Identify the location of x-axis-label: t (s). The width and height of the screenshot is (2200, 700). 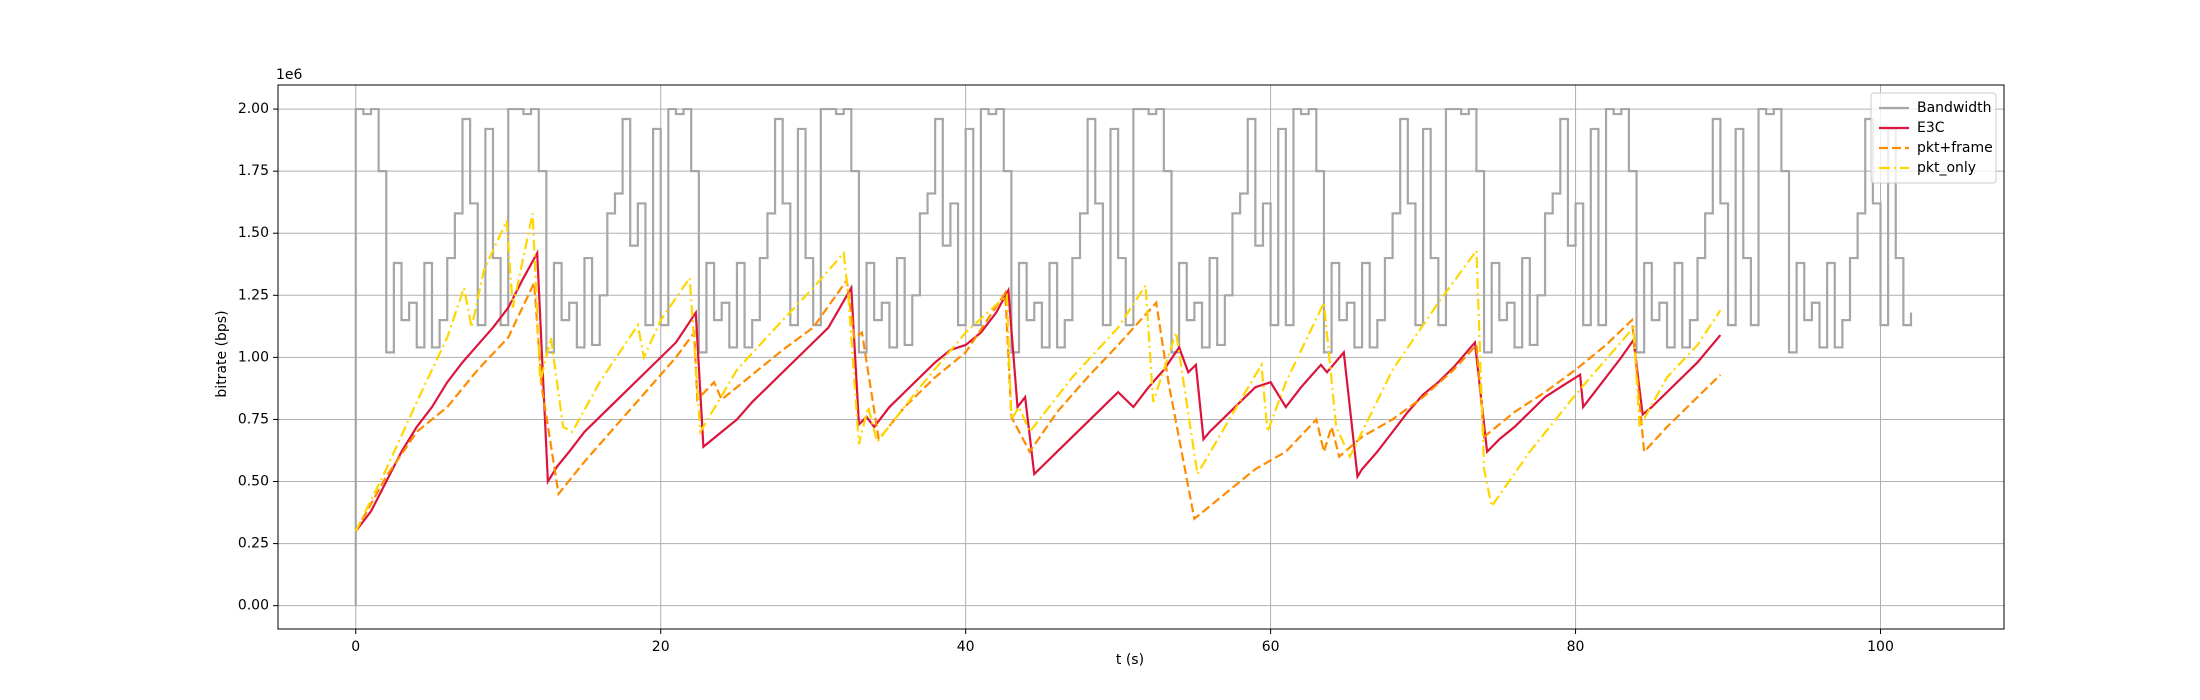
(1130, 660).